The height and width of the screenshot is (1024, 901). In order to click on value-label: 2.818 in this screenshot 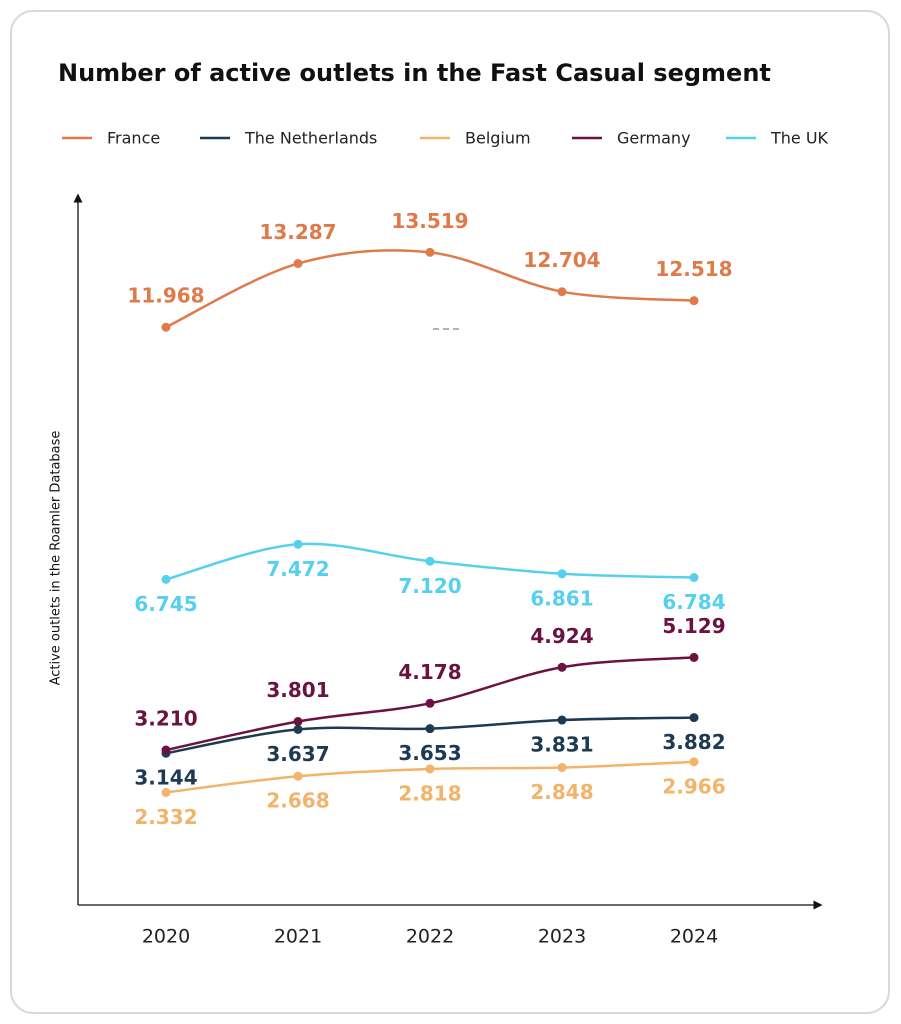, I will do `click(429, 793)`.